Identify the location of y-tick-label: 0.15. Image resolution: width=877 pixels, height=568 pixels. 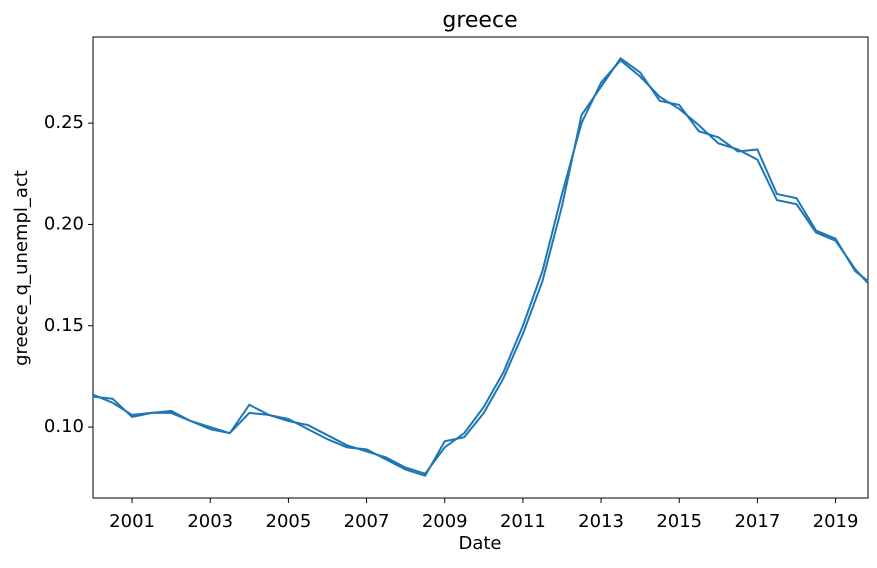
(64, 325).